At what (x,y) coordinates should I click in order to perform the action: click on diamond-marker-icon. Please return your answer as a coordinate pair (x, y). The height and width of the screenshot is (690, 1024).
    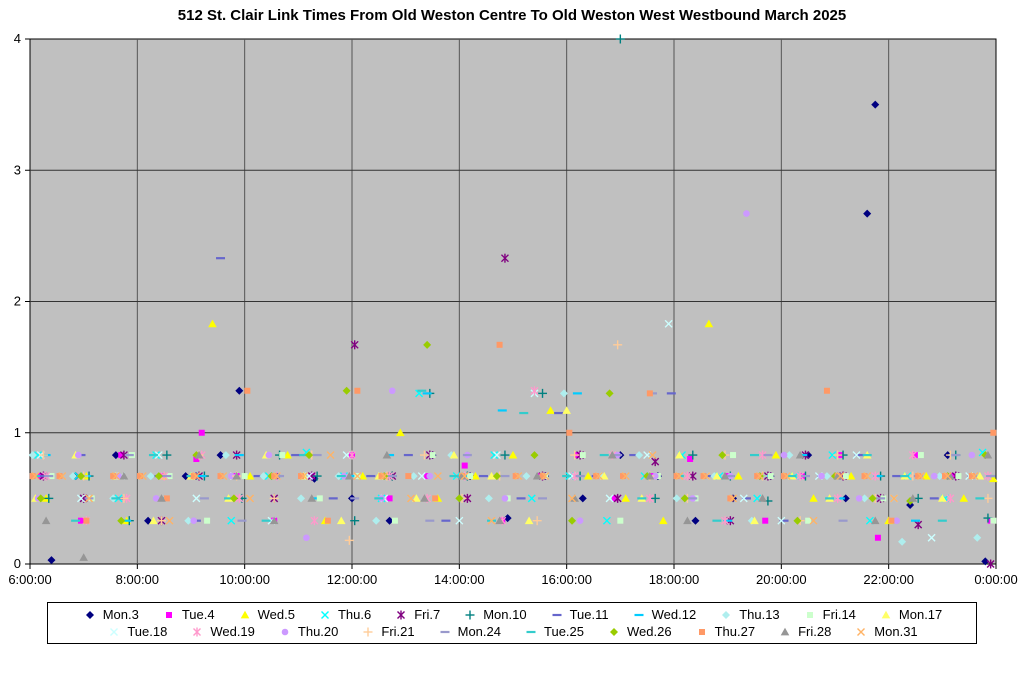
    Looking at the image, I should click on (614, 631).